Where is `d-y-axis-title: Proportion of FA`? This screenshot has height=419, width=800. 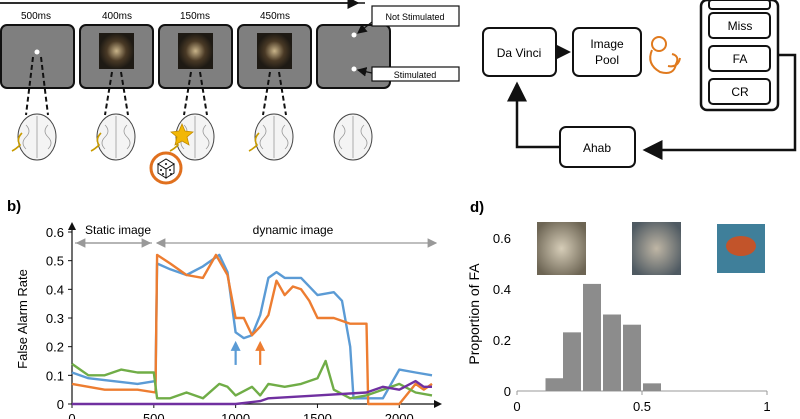
d-y-axis-title: Proportion of FA is located at coordinates (474, 314).